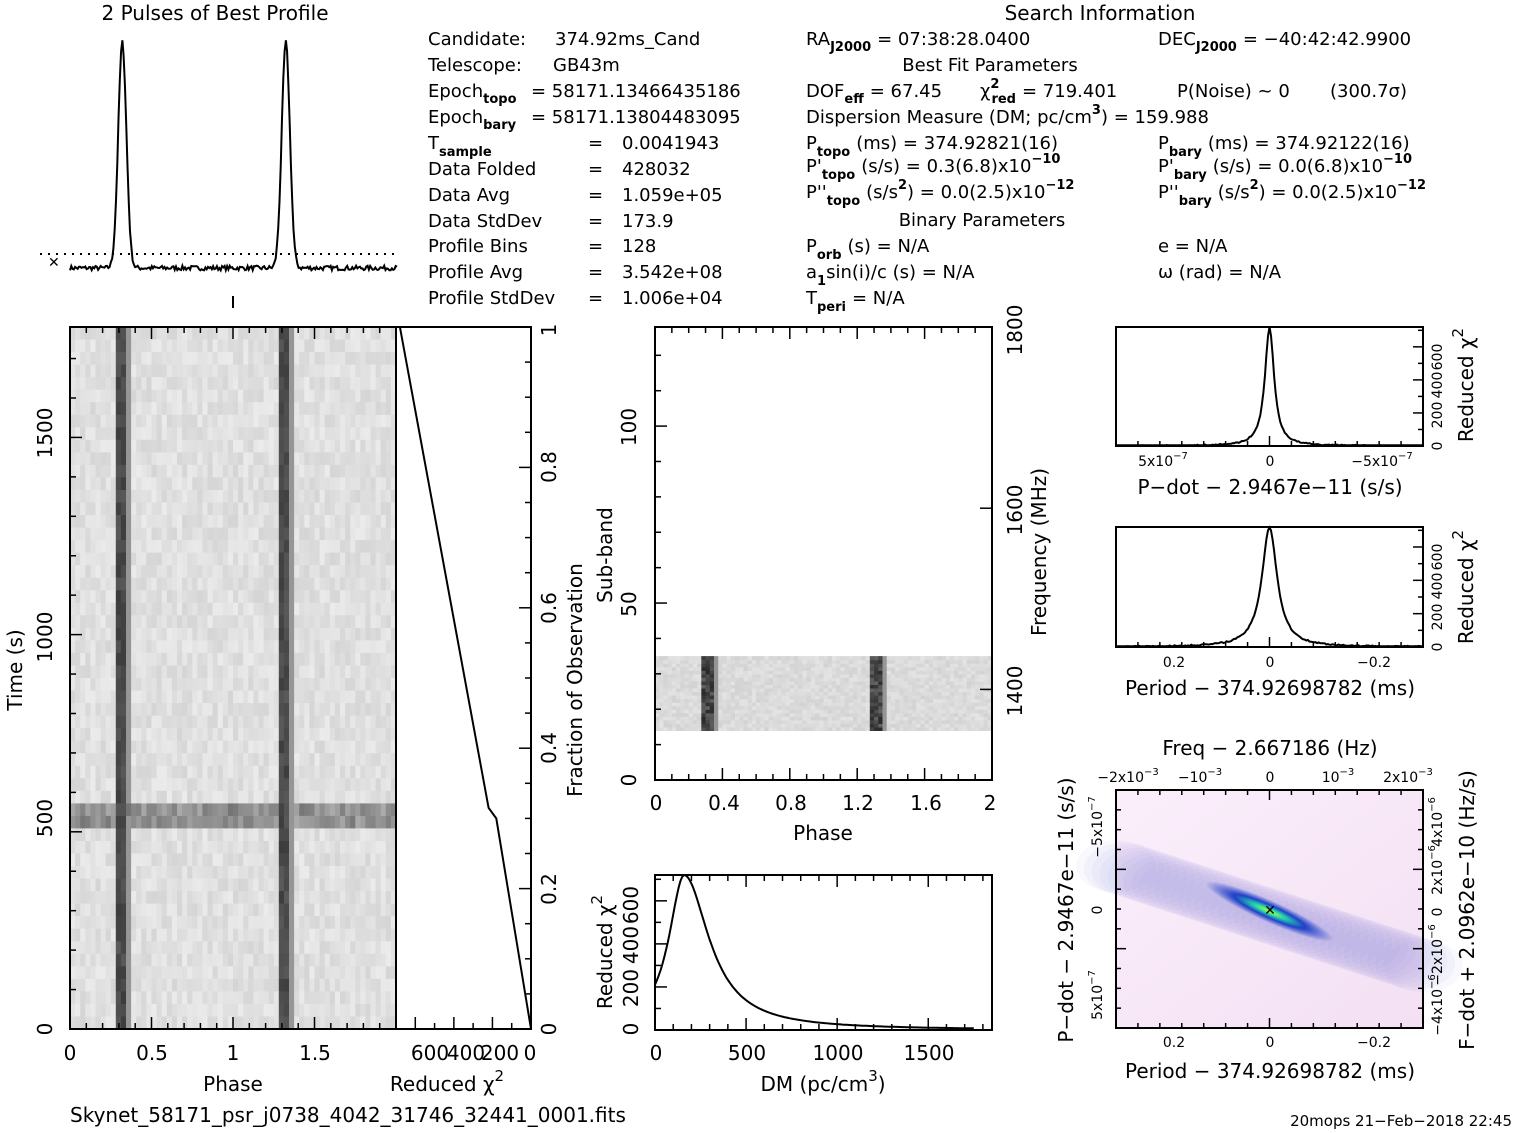  I want to click on pdbary-value: (s/s) = 0.0(6.8)x10, so click(1298, 166).